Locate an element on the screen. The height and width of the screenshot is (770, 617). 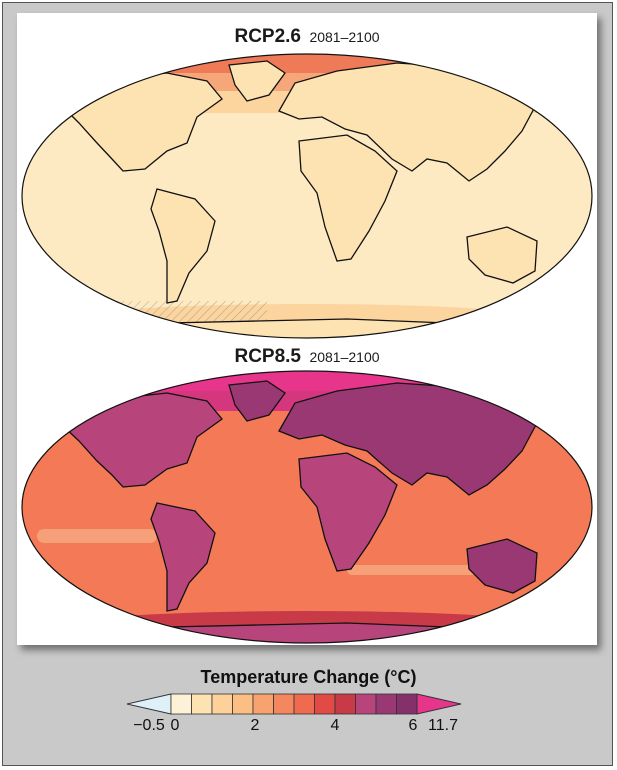
colorbar-under-arrow is located at coordinates (149, 704).